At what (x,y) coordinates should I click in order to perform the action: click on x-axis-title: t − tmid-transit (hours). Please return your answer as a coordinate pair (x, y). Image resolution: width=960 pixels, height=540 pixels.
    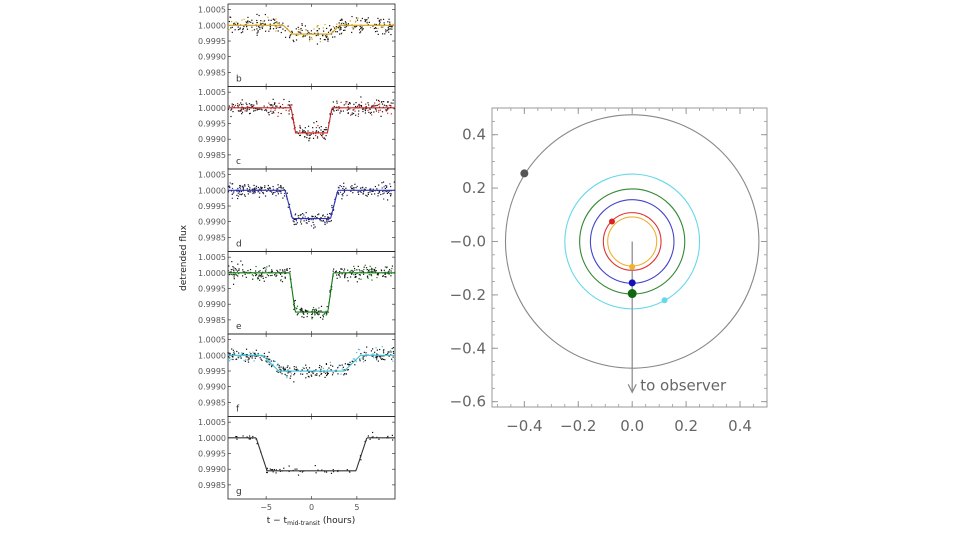
    Looking at the image, I should click on (311, 521).